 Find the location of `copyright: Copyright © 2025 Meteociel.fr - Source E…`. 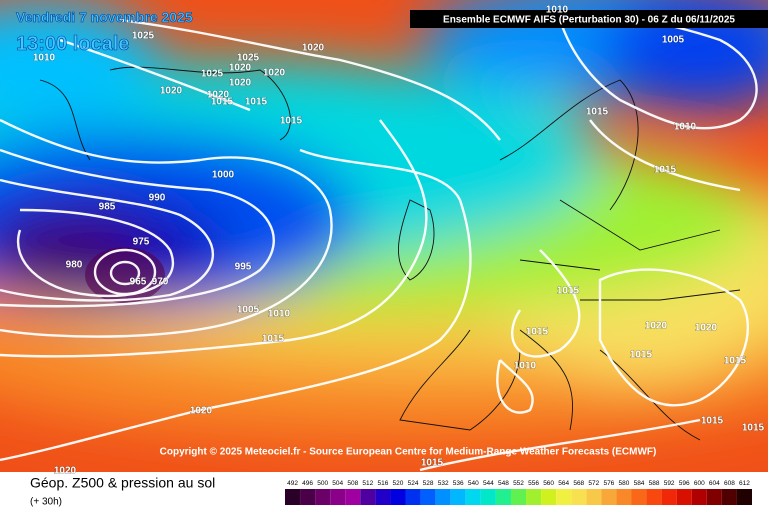

copyright: Copyright © 2025 Meteociel.fr - Source E… is located at coordinates (408, 452).